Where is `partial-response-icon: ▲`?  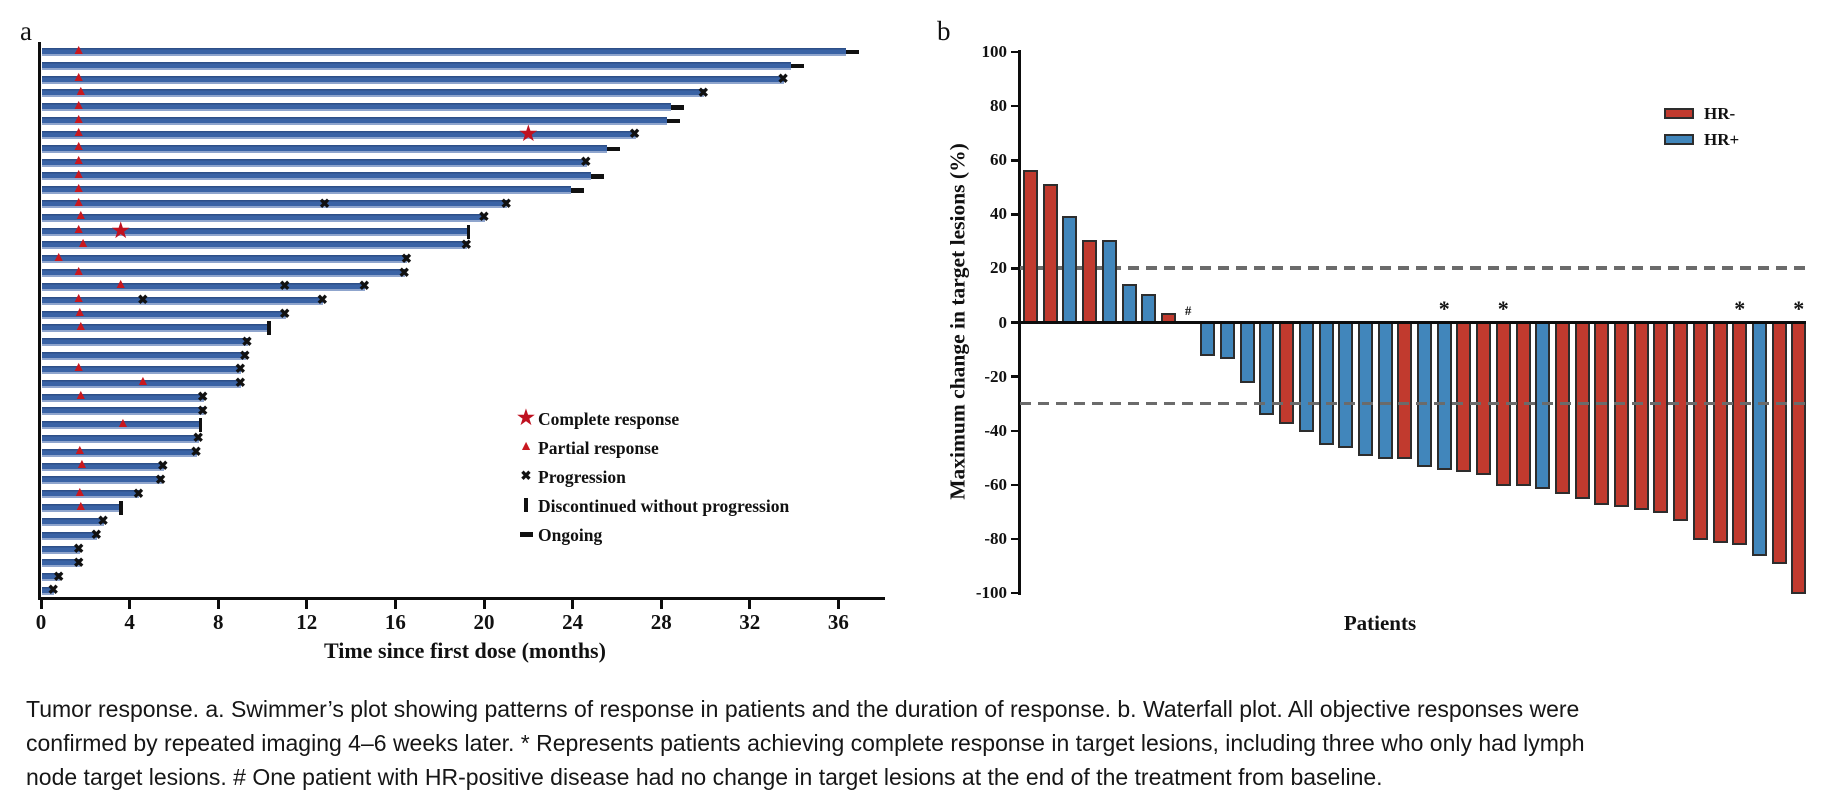
partial-response-icon: ▲ is located at coordinates (526, 446).